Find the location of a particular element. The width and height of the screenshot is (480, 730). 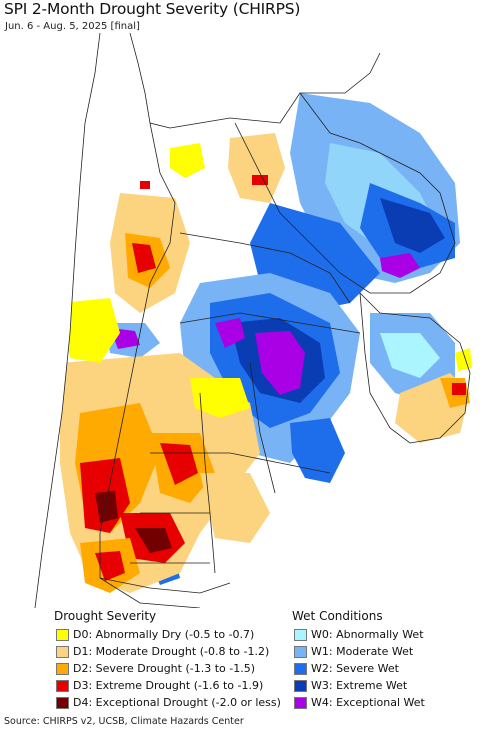

legend-label-d1: D1: Moderate Drought (-0.8 to -1.2) is located at coordinates (171, 651).